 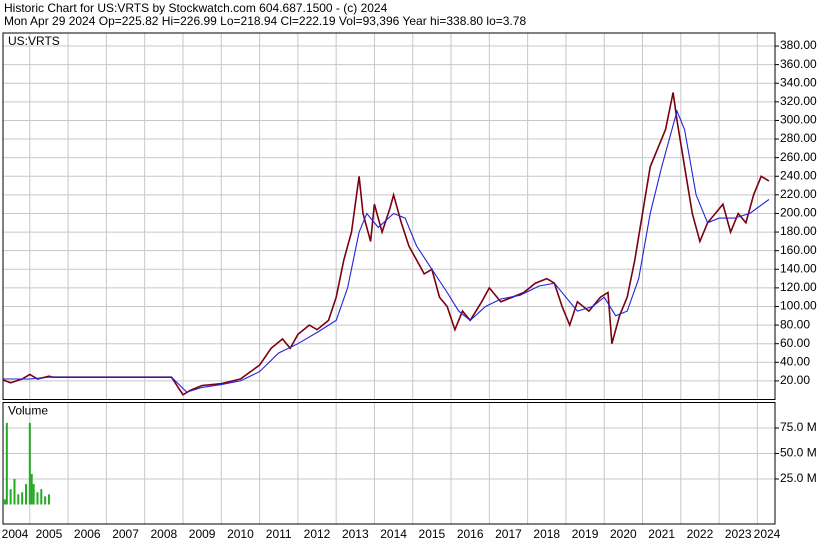 I want to click on y-tick-label: 50.0 M, so click(x=798, y=453).